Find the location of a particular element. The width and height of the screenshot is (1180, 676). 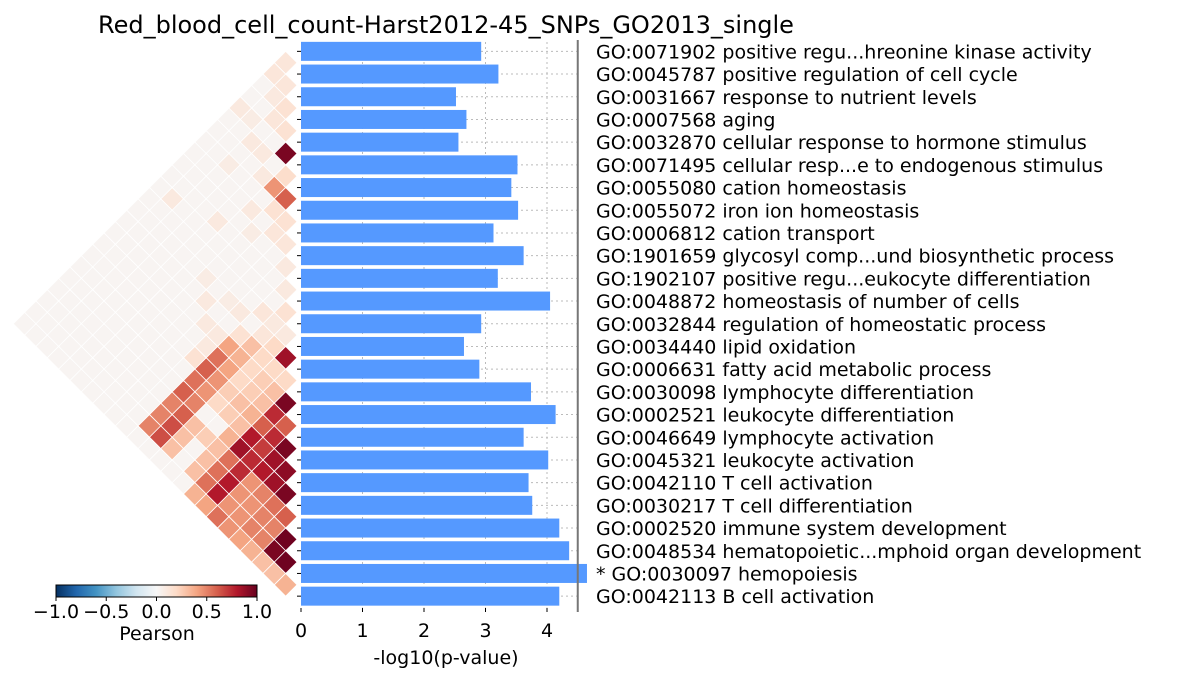

term-label: GO:0030098 lymphocyte differentiation is located at coordinates (785, 393).